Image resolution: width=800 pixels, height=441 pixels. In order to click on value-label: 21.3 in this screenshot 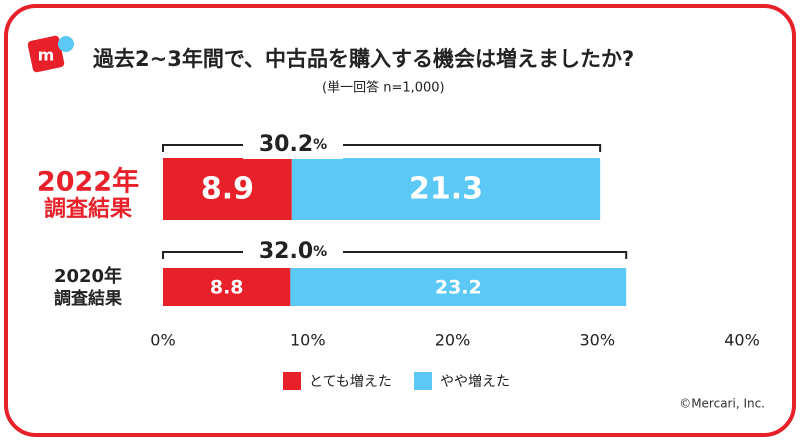, I will do `click(446, 189)`.